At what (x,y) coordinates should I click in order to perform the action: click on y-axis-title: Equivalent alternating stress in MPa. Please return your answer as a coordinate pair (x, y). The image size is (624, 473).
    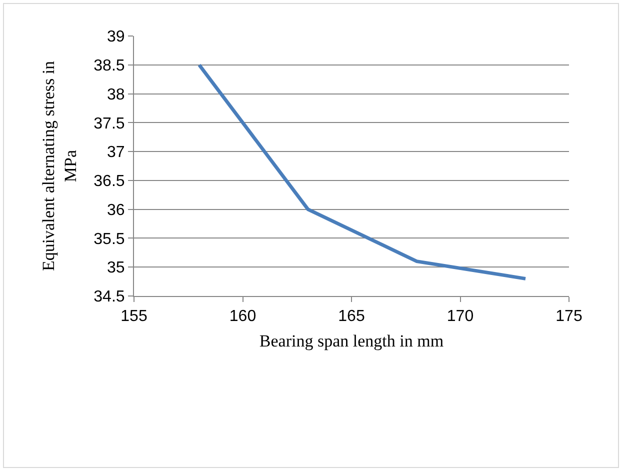
    Looking at the image, I should click on (59, 166).